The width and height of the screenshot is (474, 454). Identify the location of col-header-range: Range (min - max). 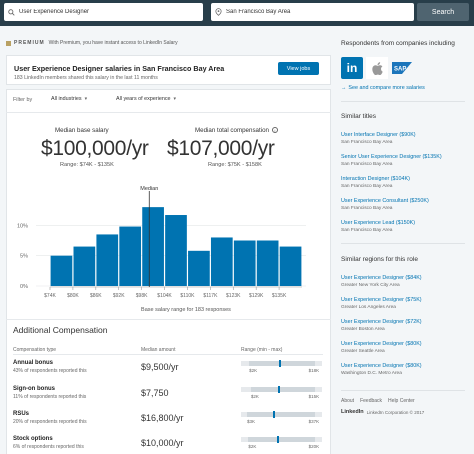
(262, 350).